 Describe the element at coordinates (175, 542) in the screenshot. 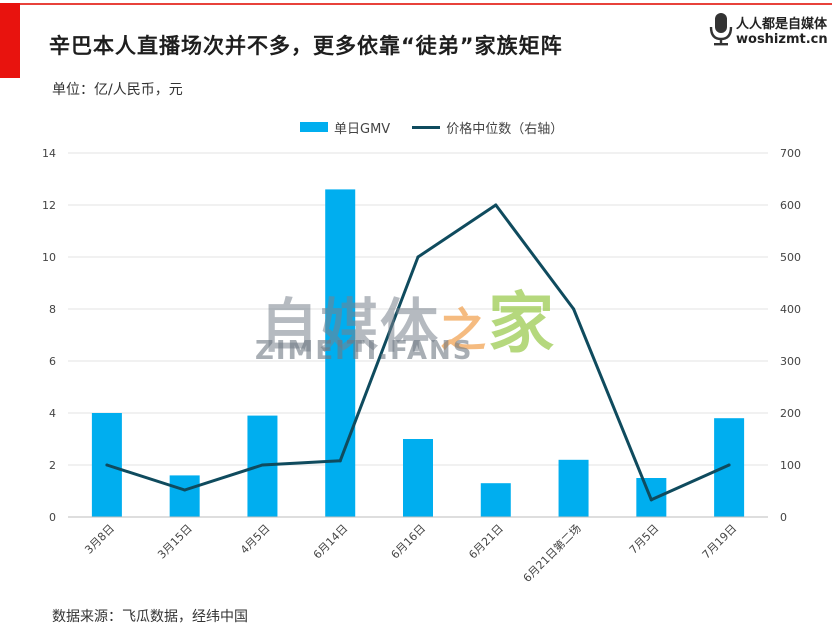

I see `x-tick-label: 3月15日` at that location.